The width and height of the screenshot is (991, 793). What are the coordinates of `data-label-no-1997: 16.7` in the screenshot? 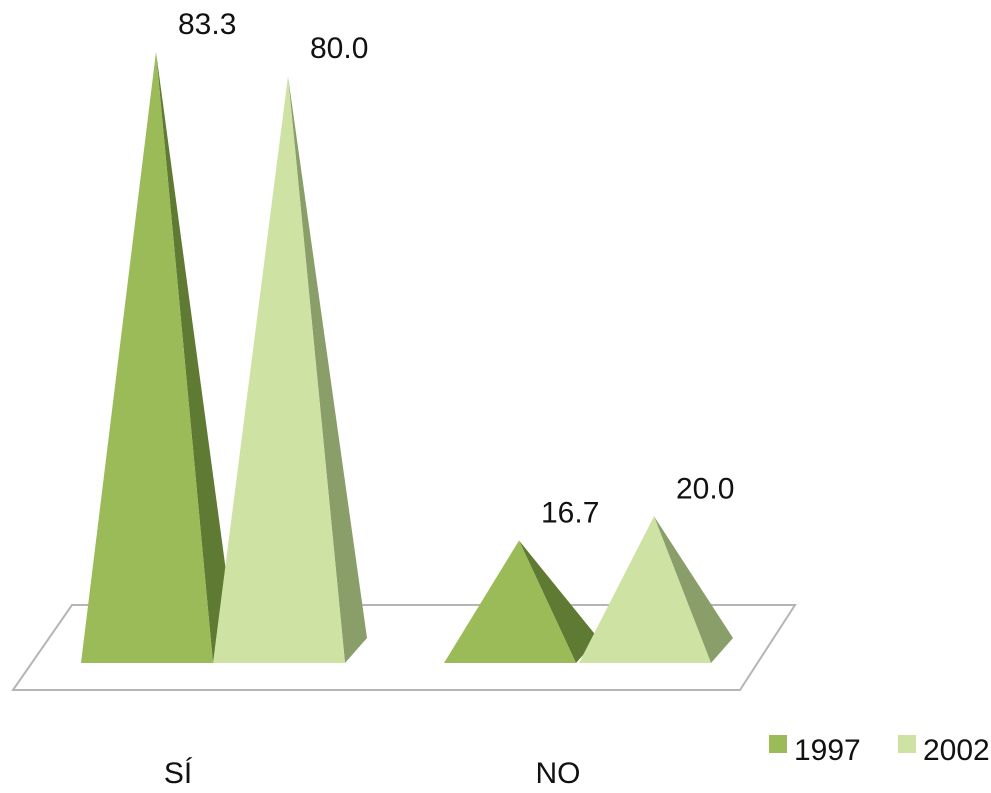 It's located at (570, 513).